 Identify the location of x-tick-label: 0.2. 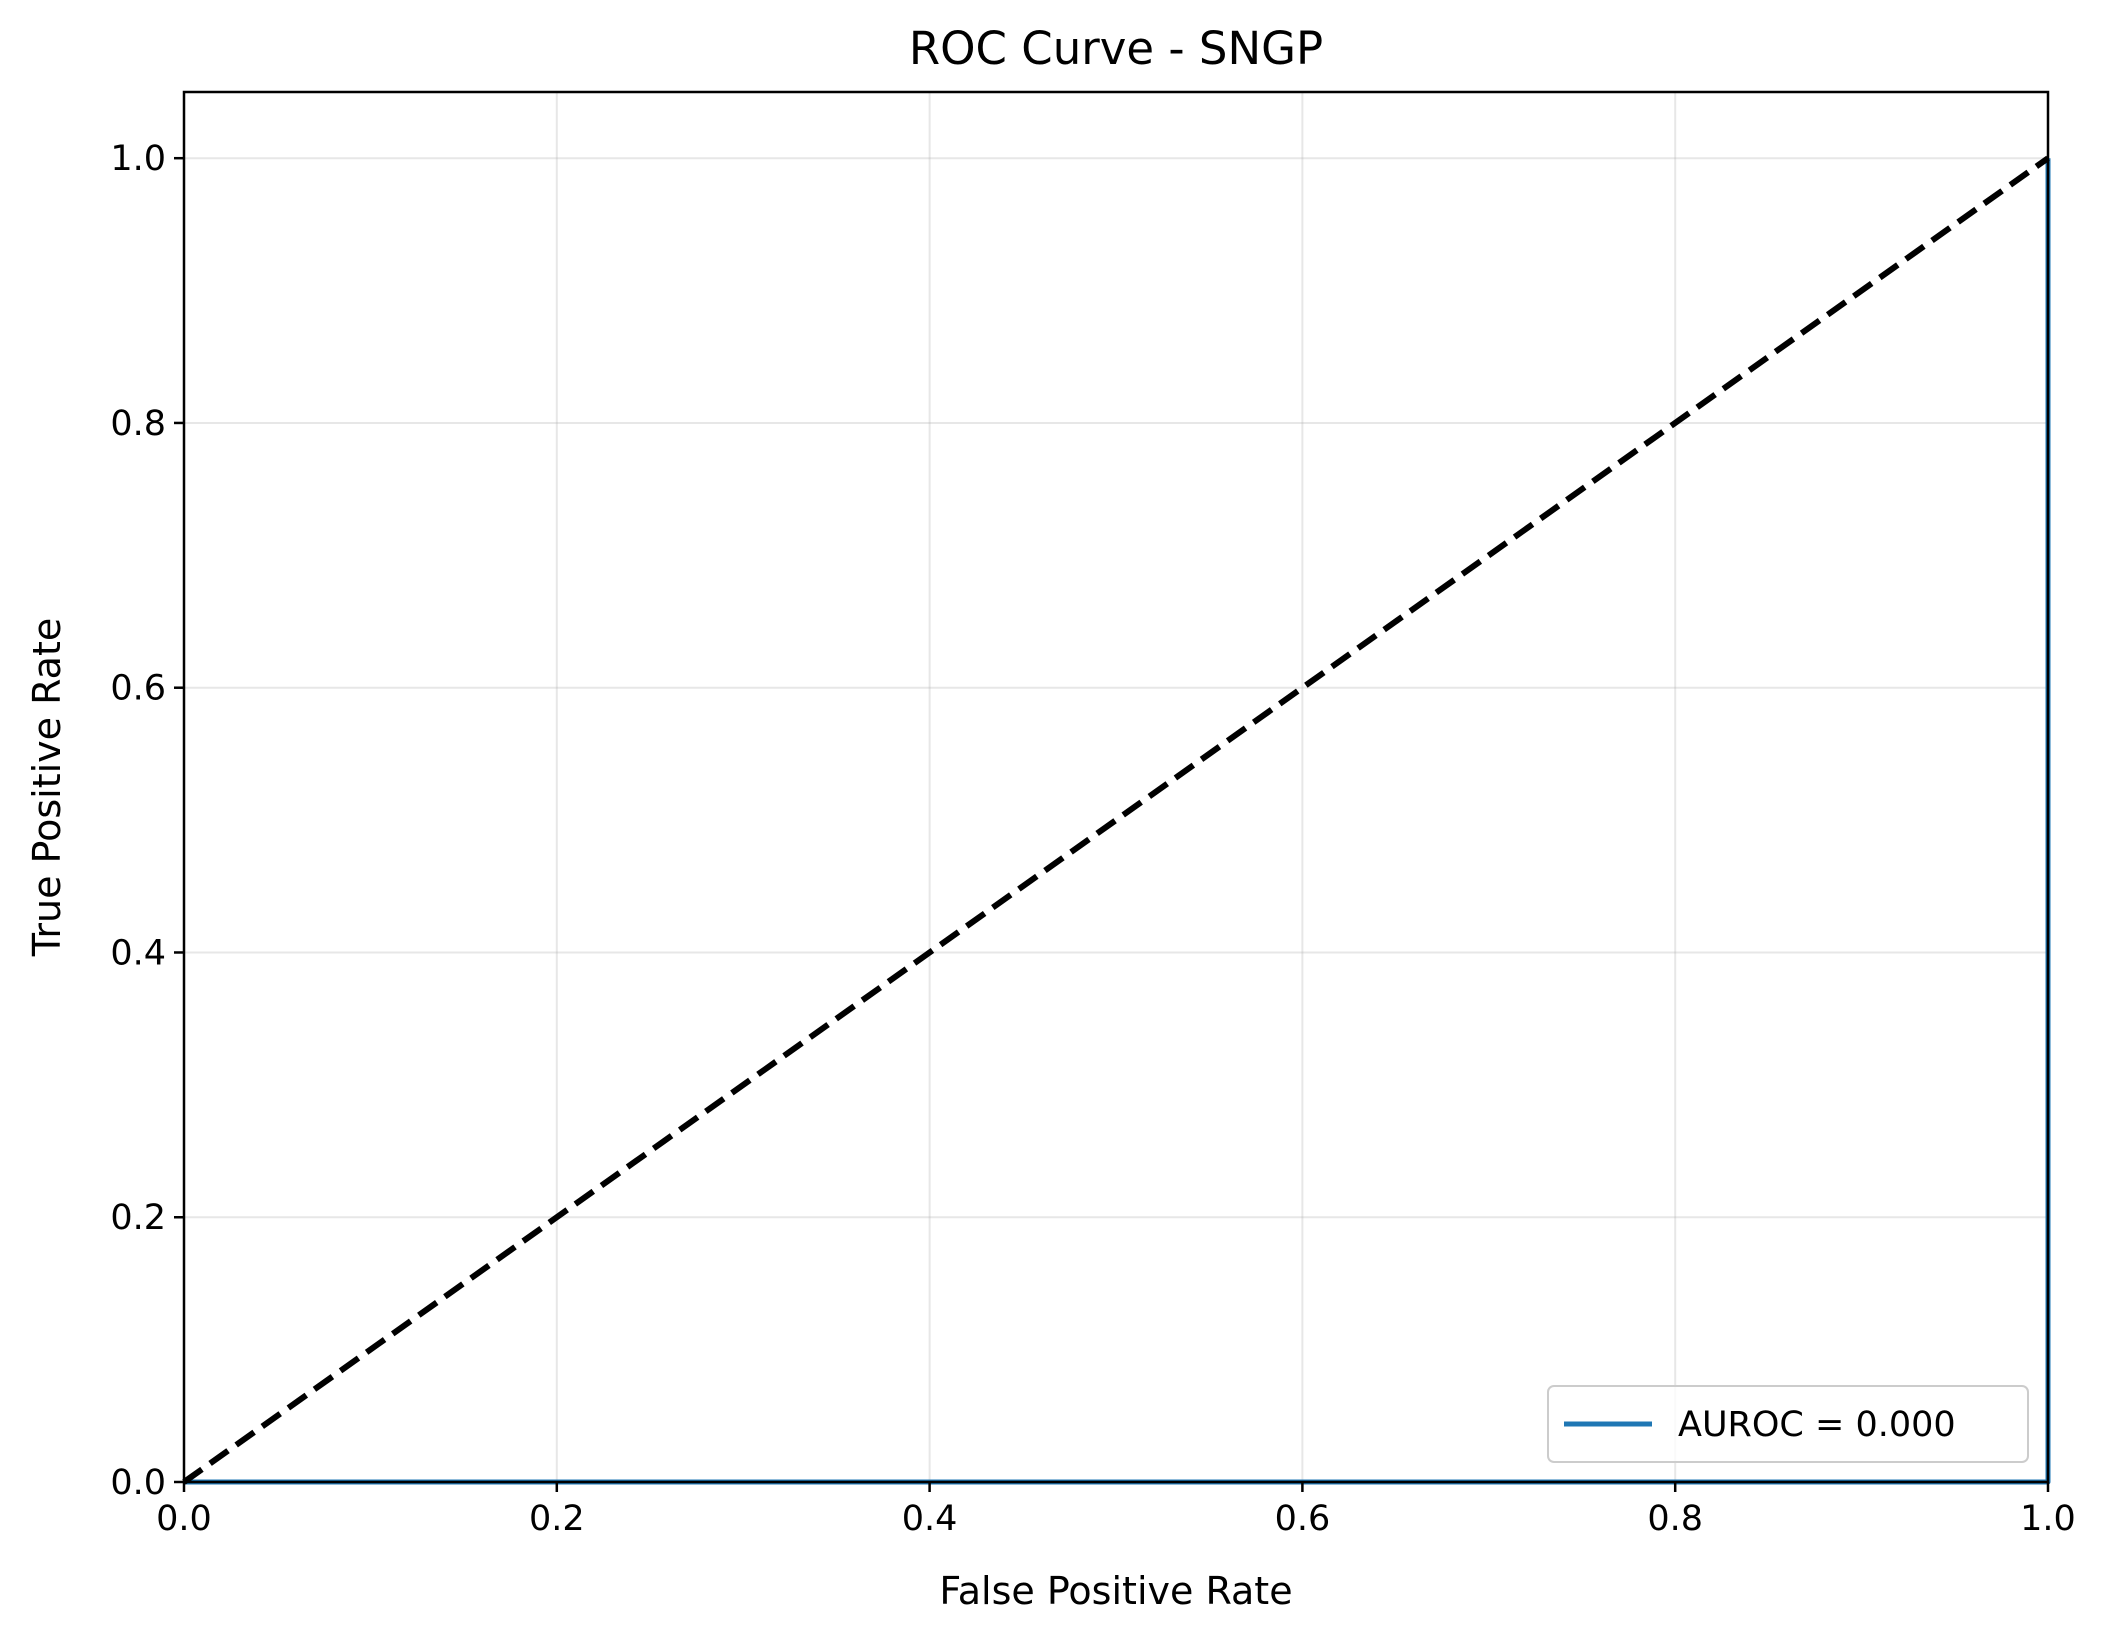
(557, 1519).